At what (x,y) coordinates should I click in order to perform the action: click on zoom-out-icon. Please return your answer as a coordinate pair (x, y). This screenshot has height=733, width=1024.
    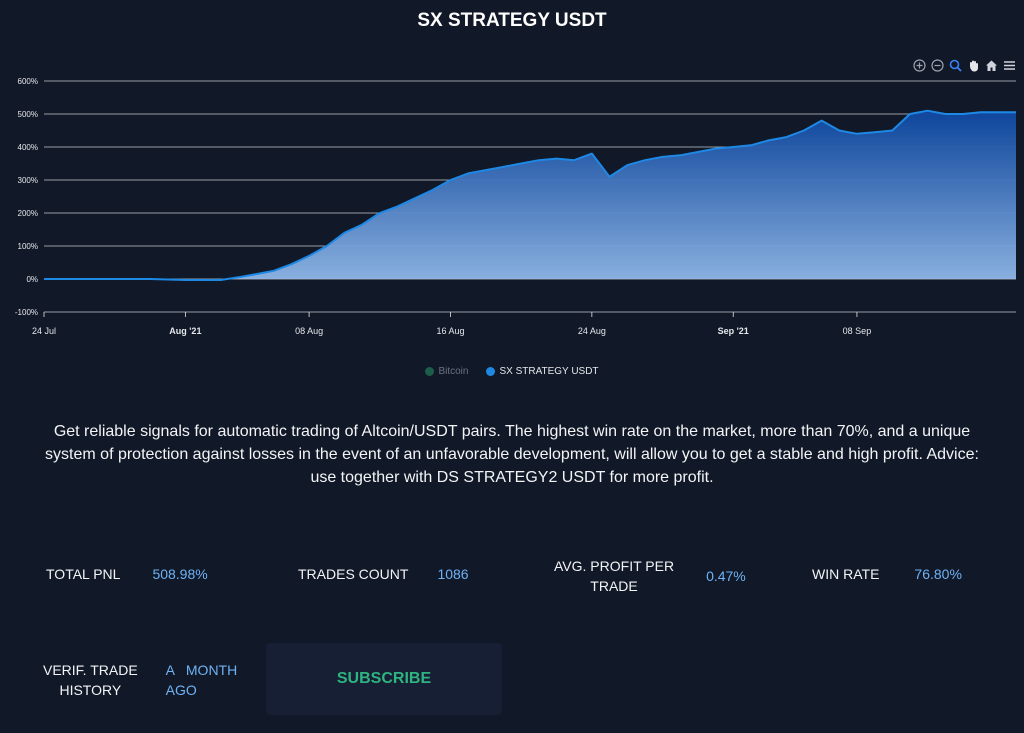
    Looking at the image, I should click on (937, 65).